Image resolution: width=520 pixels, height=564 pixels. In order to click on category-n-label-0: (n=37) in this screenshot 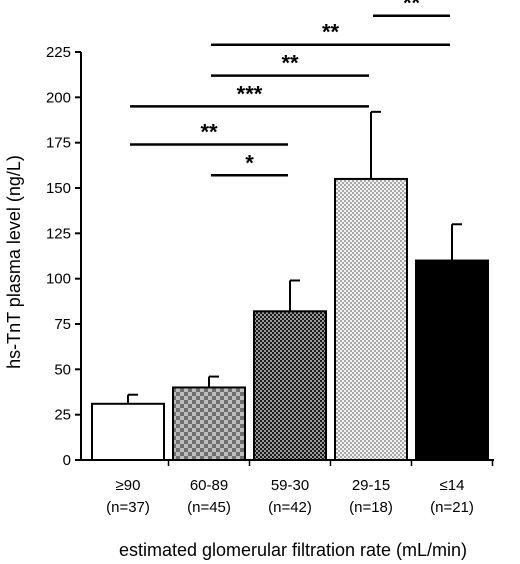, I will do `click(128, 507)`.